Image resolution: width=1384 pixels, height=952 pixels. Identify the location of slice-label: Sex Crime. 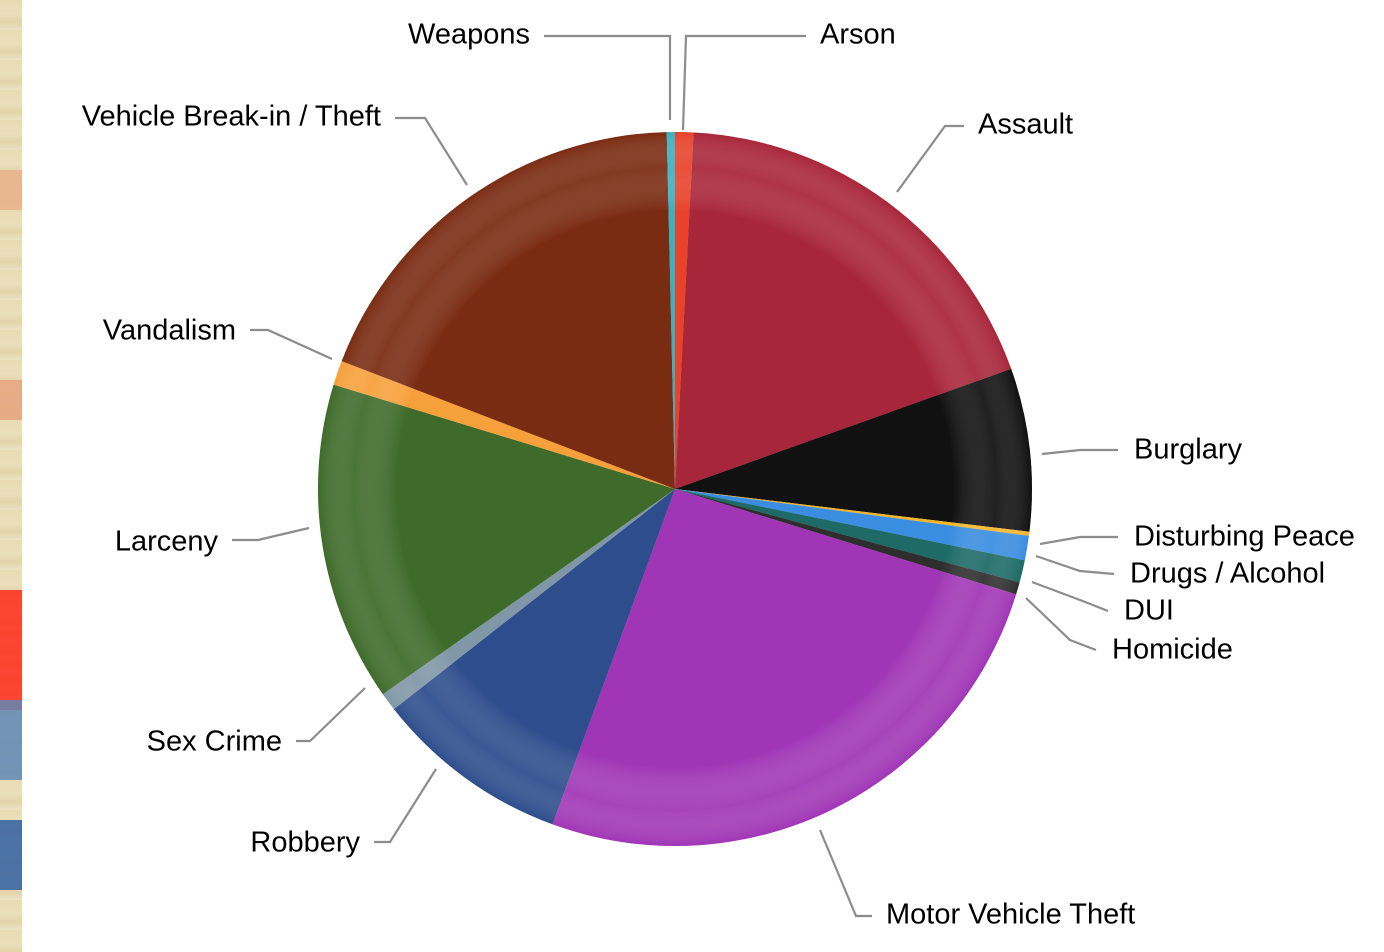
(214, 742).